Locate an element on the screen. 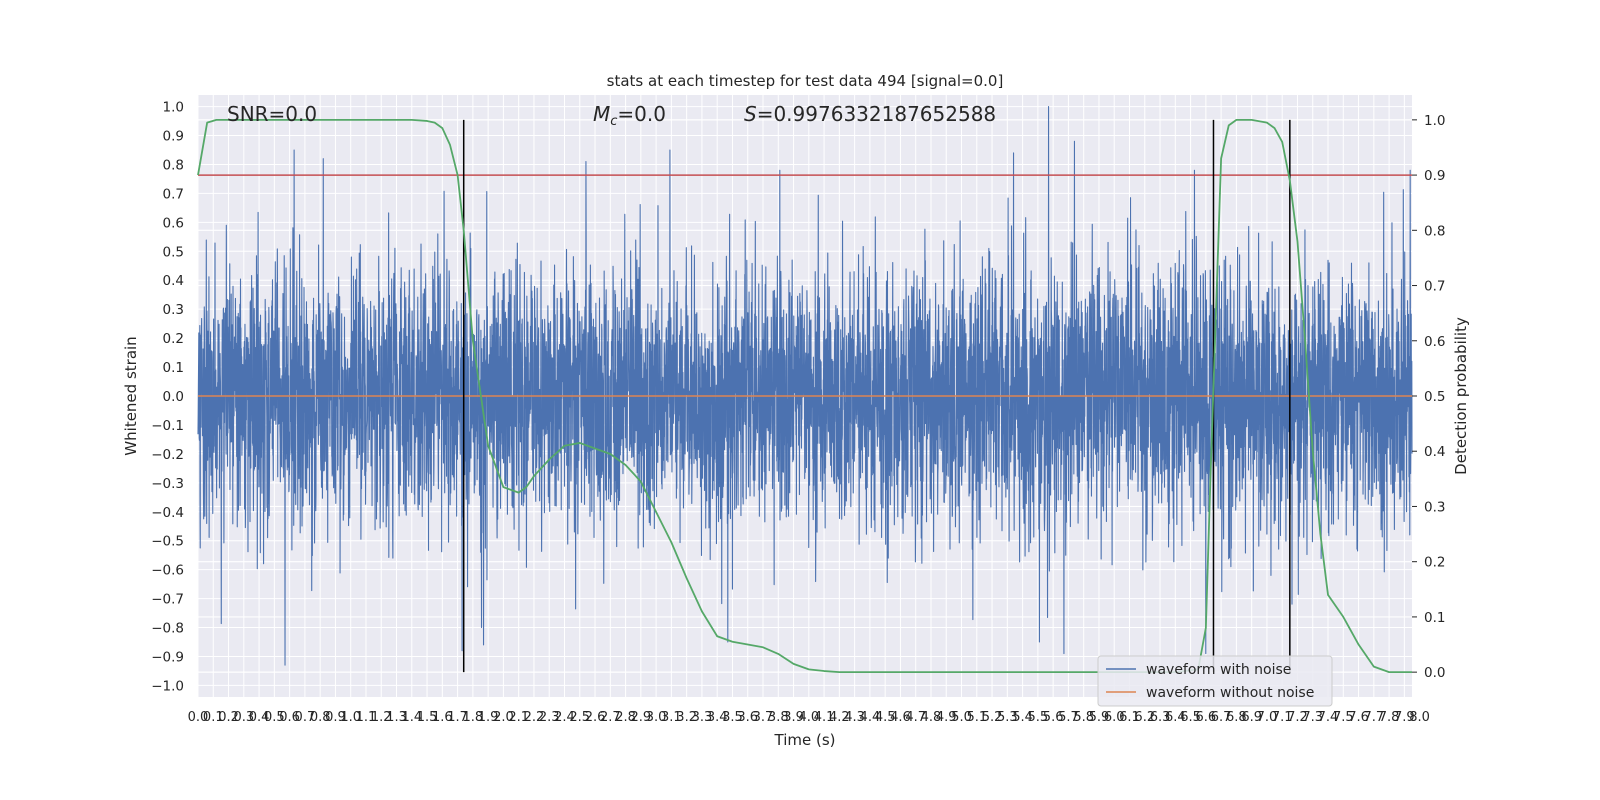  y2-tick-label: 0.1 is located at coordinates (1434, 618).